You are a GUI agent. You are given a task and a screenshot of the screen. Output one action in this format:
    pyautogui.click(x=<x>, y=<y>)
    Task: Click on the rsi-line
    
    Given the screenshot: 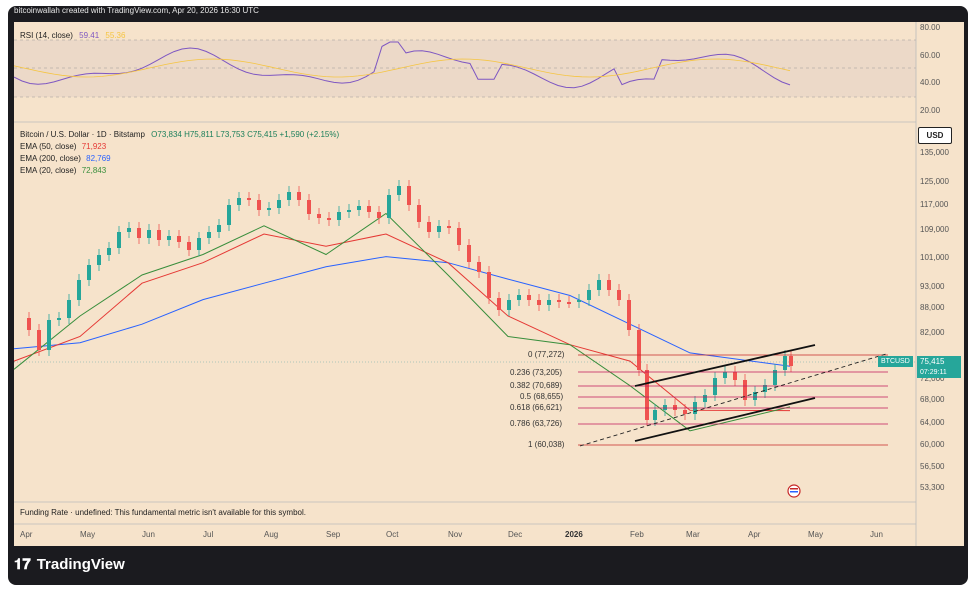 What is the action you would take?
    pyautogui.click(x=402, y=65)
    